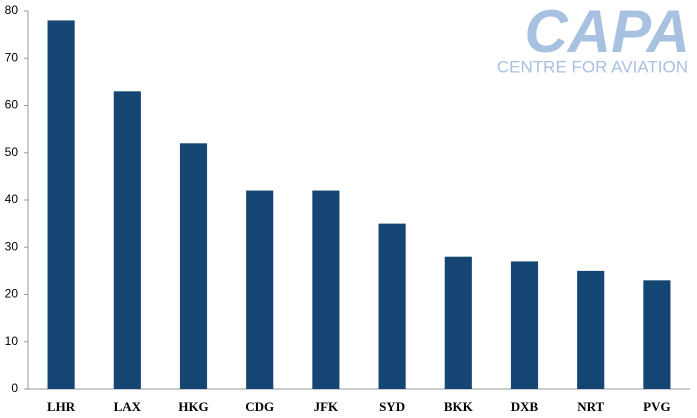 The image size is (697, 418). Describe the element at coordinates (193, 406) in the screenshot. I see `x-tick-label: HKG` at that location.